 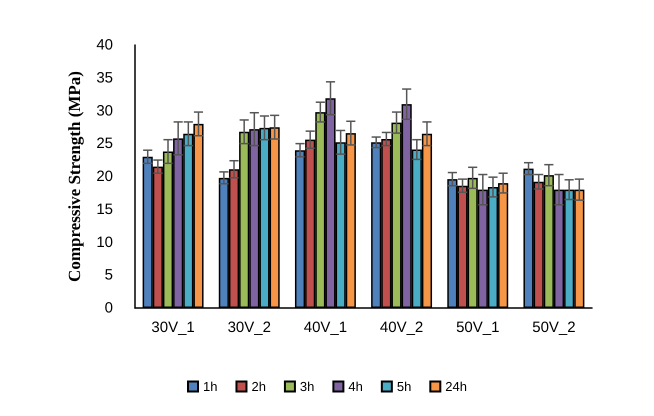 I want to click on y-tick-label: 25, so click(x=104, y=143).